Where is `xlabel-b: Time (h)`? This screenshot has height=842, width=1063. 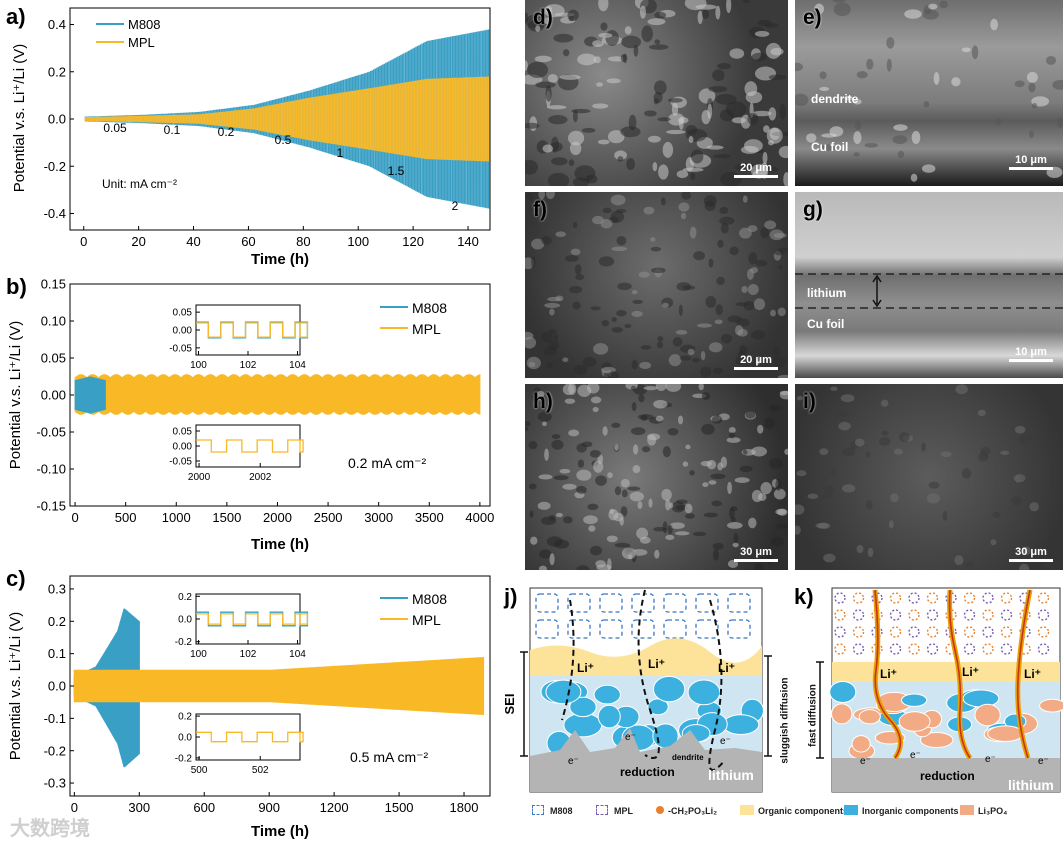
xlabel-b: Time (h) is located at coordinates (280, 544).